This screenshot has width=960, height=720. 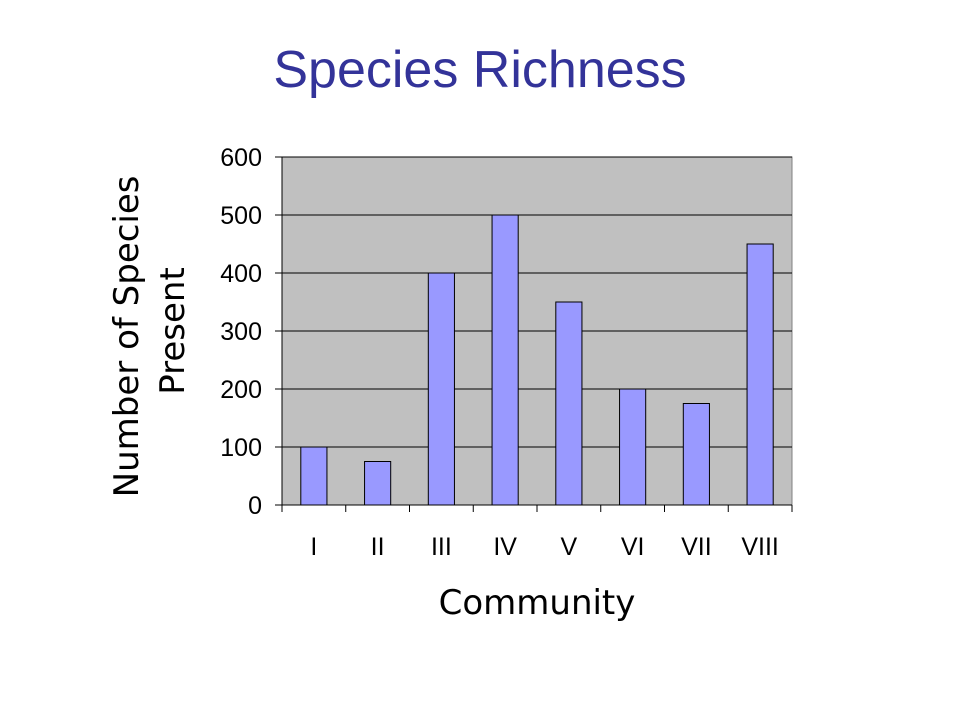 I want to click on slide-title: Species Richness, so click(x=480, y=70).